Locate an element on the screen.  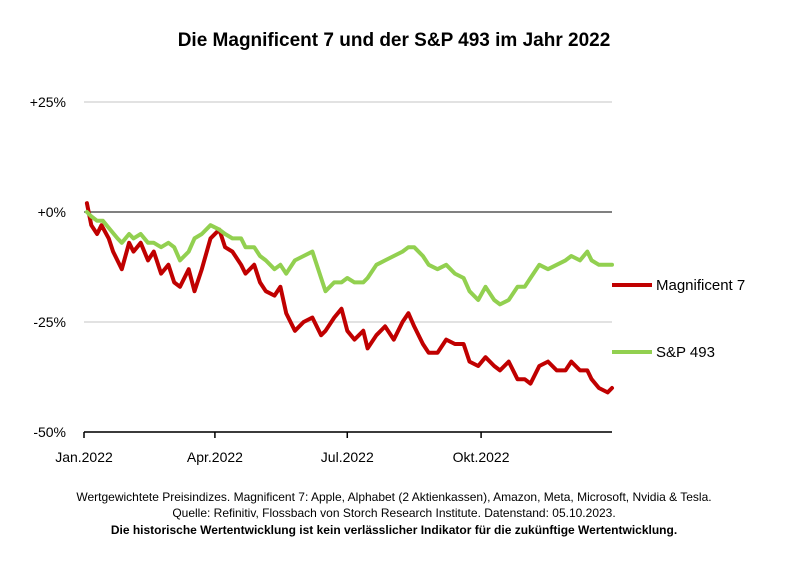
x-tick-label: Okt.2022 is located at coordinates (481, 457).